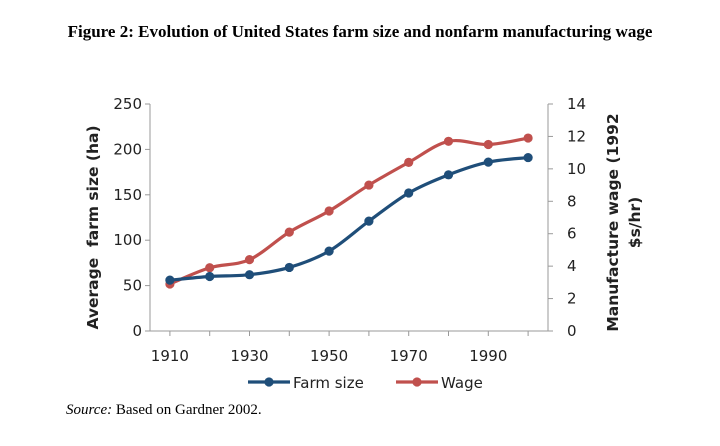 This screenshot has height=446, width=720. I want to click on legend-marker-wage, so click(417, 382).